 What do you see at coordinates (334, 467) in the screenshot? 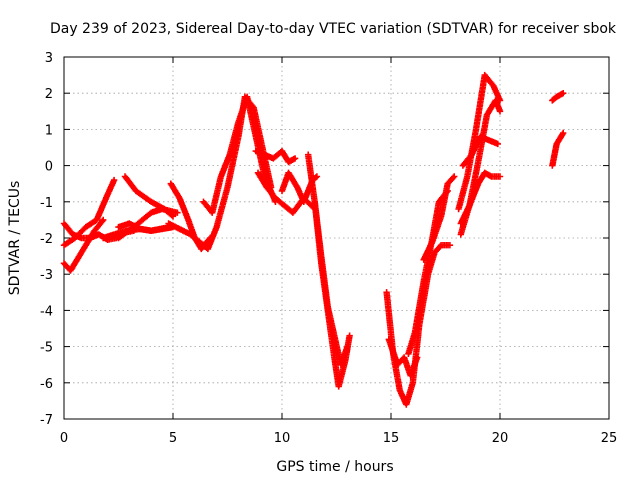
I see `x-axis-label: GPS time / hours` at bounding box center [334, 467].